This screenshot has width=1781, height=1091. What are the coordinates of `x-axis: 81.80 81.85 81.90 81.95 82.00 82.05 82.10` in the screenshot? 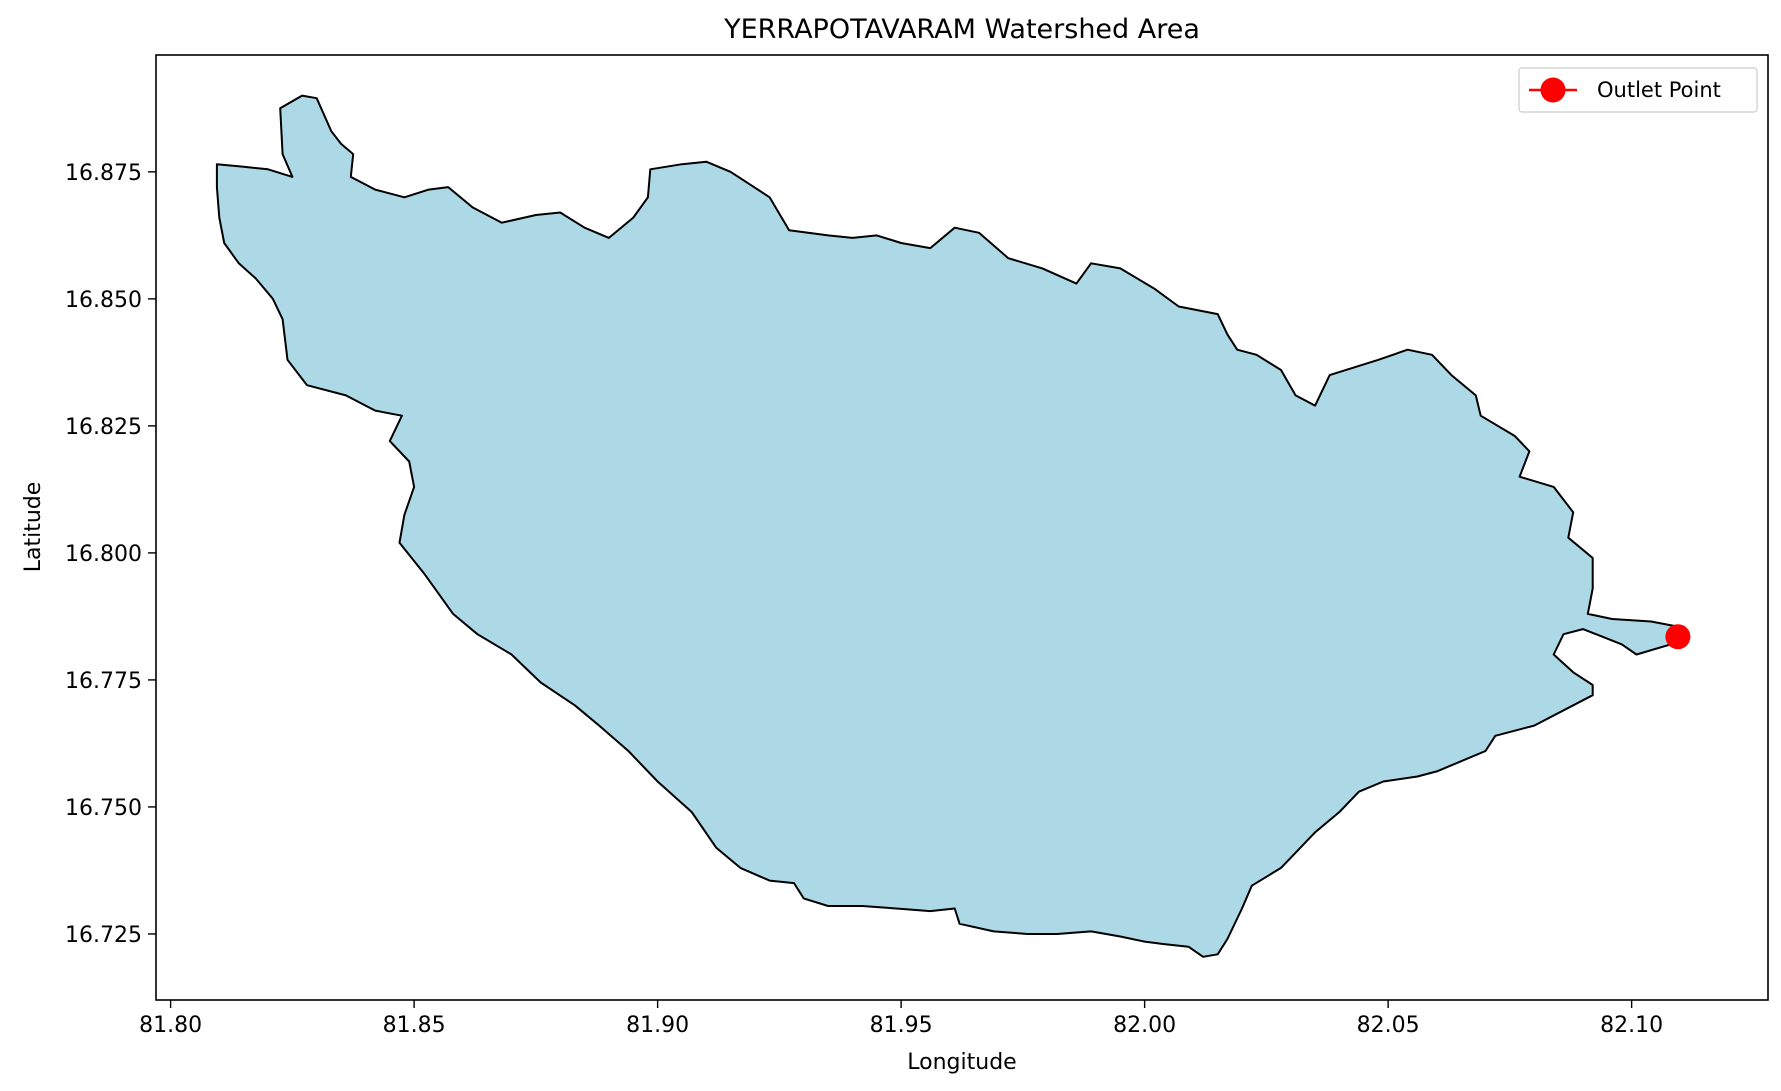 It's located at (901, 1019).